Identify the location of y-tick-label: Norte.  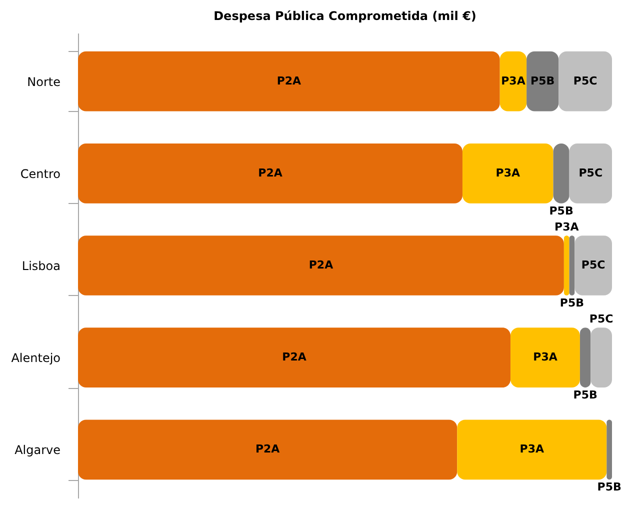
(43, 81).